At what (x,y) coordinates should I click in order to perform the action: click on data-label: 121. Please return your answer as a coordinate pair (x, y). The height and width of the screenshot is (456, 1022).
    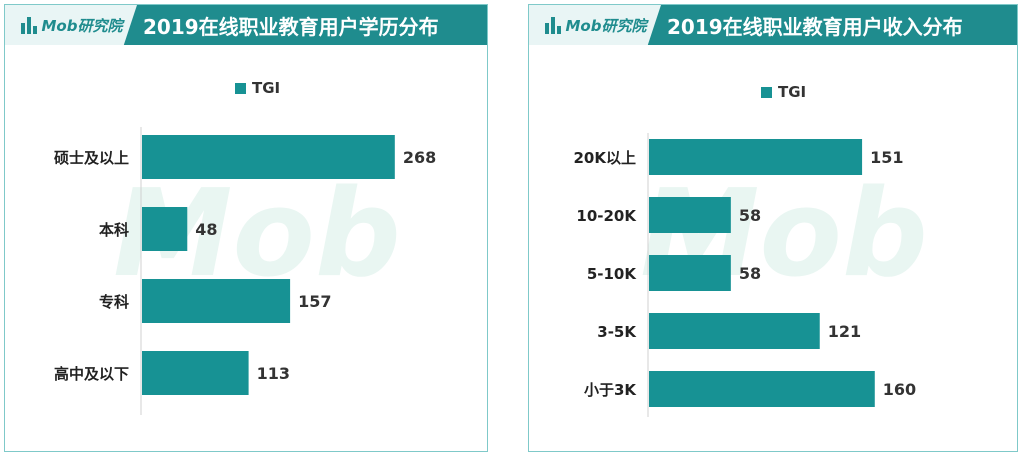
    Looking at the image, I should click on (844, 331).